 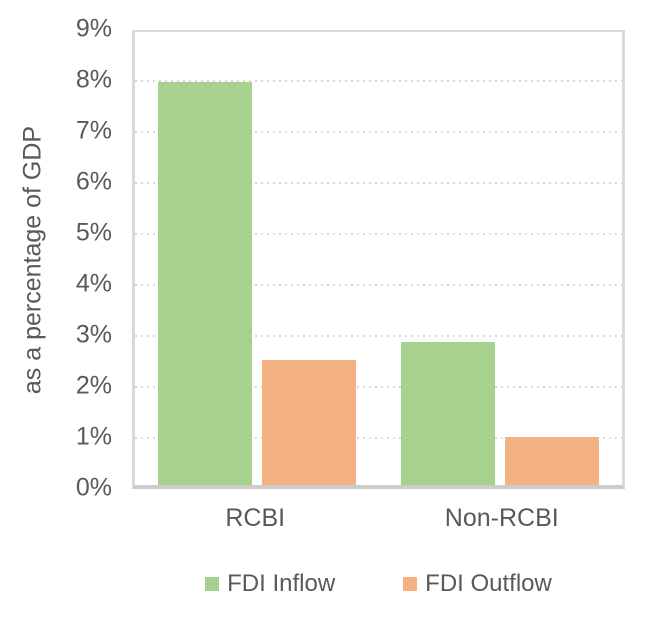 What do you see at coordinates (308, 422) in the screenshot?
I see `bar-rcbi-fdi-outflow` at bounding box center [308, 422].